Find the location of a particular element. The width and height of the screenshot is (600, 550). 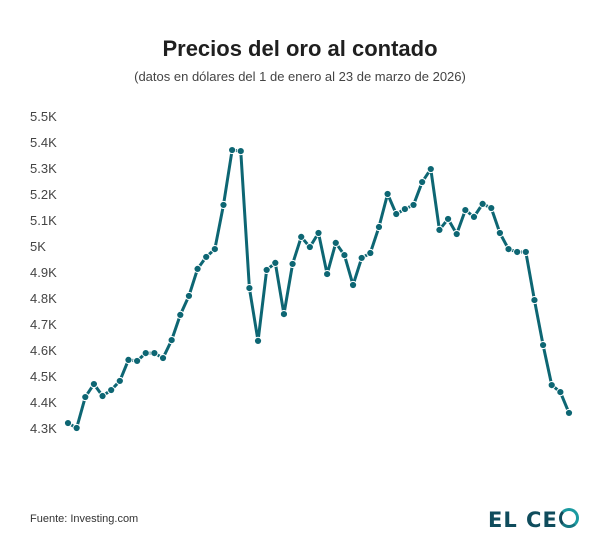

y-tick-label: 5.3K is located at coordinates (43, 168).